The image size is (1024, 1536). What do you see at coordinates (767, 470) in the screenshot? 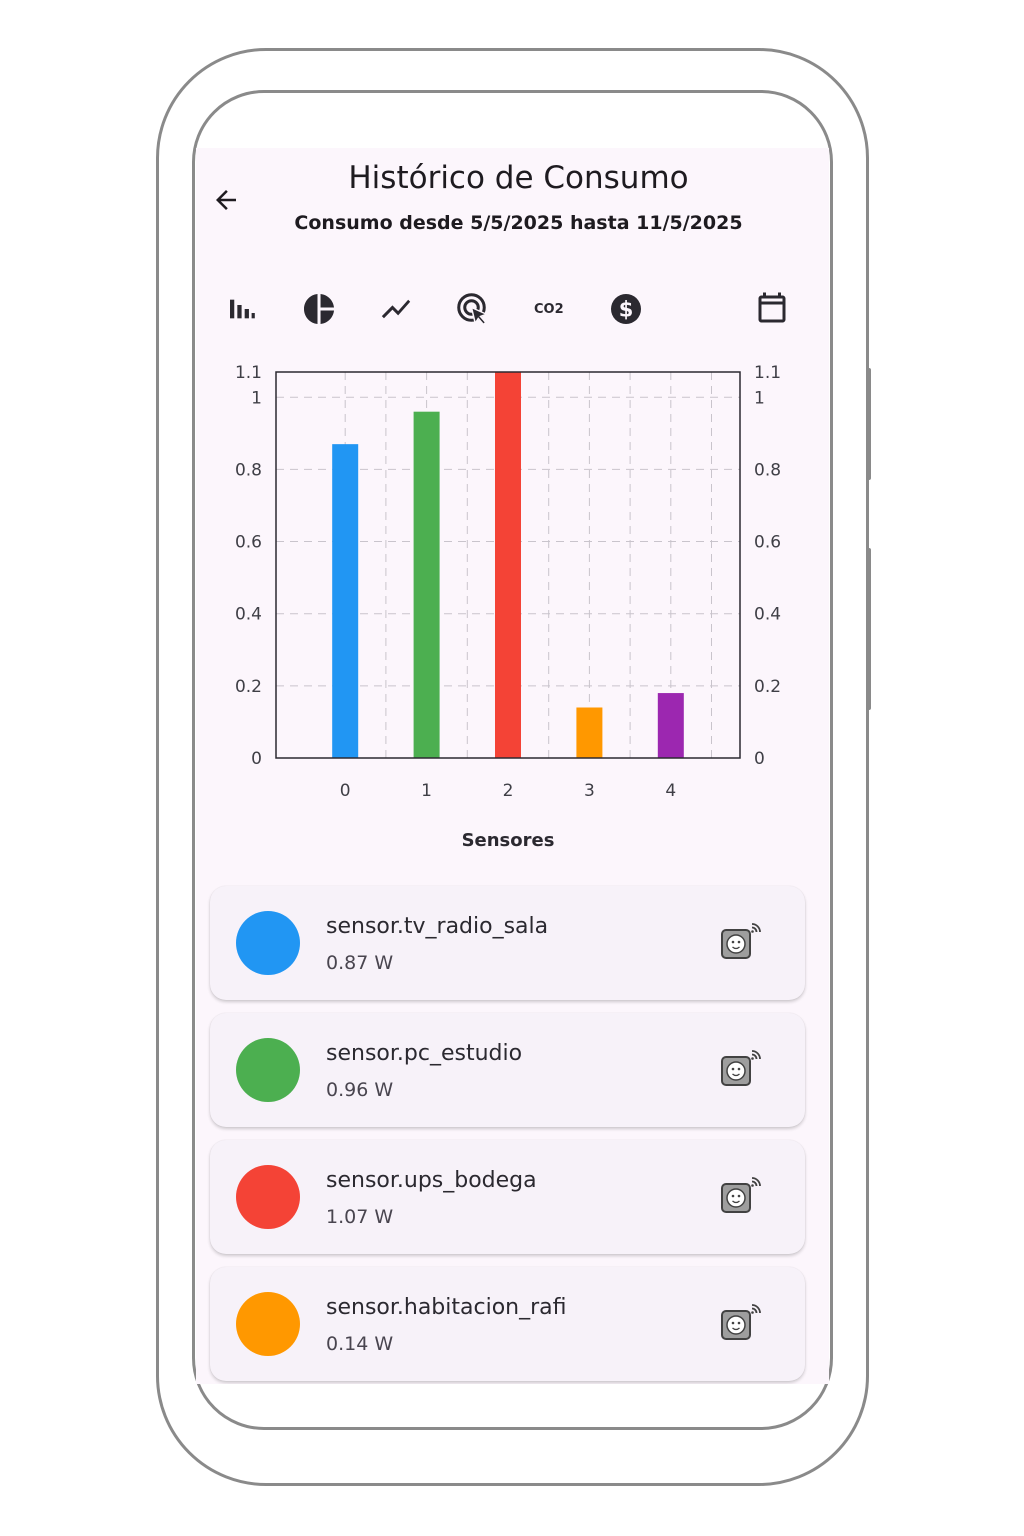
I see `y-tick-label-right: 0.8` at bounding box center [767, 470].